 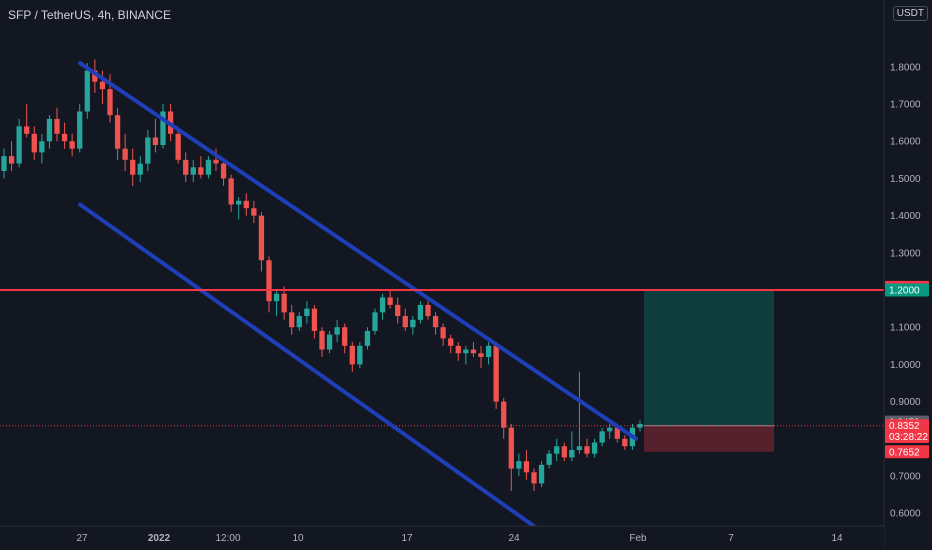 What do you see at coordinates (442, 537) in the screenshot?
I see `time-axis: 27 2022 12:00 10 17 24 Feb 7 14` at bounding box center [442, 537].